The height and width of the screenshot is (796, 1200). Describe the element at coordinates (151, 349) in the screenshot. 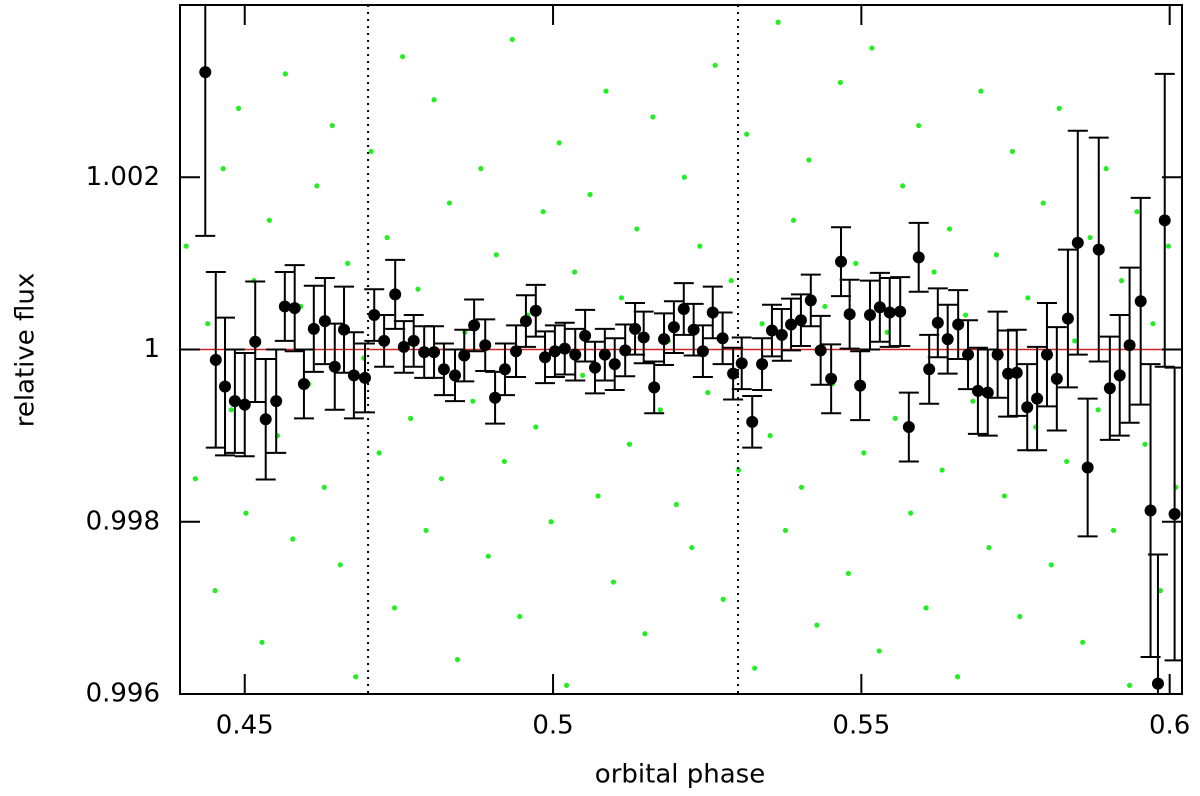

I see `y-tick-label: 1` at that location.